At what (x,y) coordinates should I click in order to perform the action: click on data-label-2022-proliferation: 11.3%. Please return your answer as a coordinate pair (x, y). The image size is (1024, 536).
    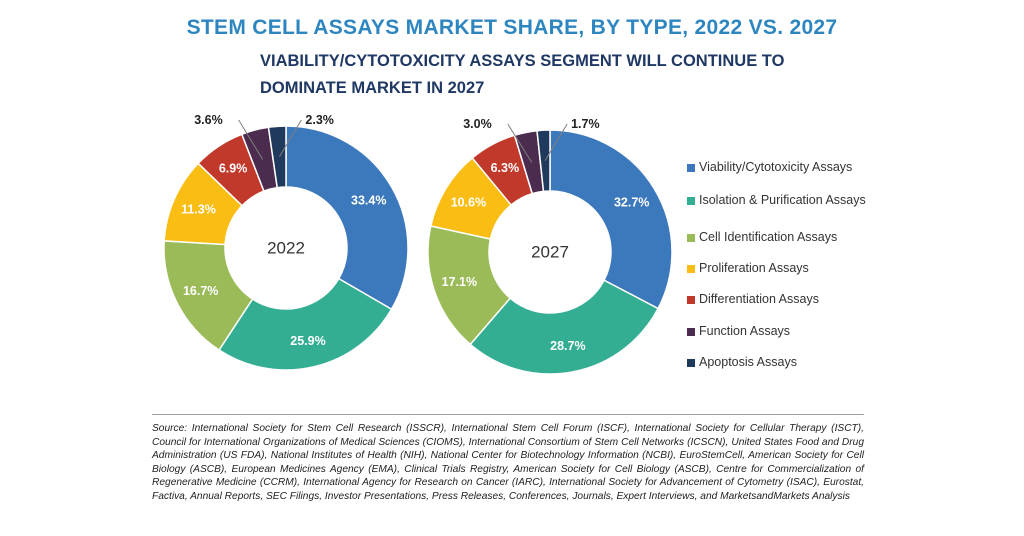
    Looking at the image, I should click on (198, 210).